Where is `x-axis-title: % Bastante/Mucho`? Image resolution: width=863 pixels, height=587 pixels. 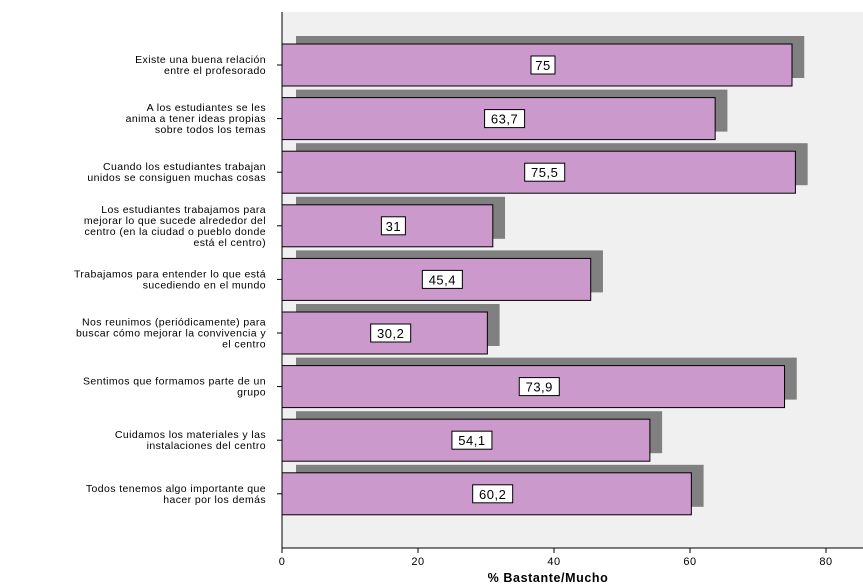
x-axis-title: % Bastante/Mucho is located at coordinates (548, 578).